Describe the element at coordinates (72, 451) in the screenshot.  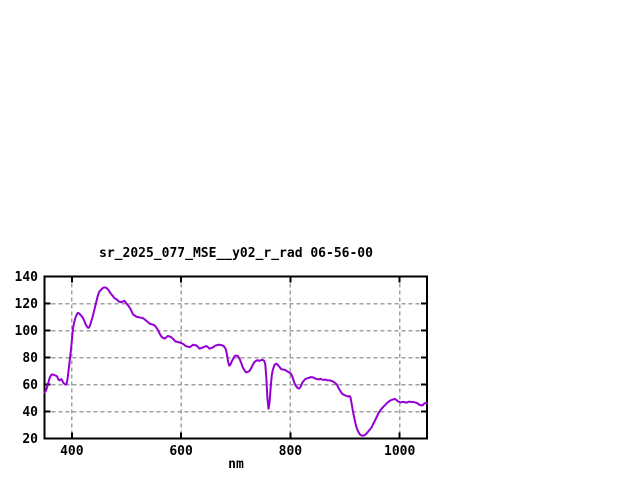
I see `x-tick-label: 400` at that location.